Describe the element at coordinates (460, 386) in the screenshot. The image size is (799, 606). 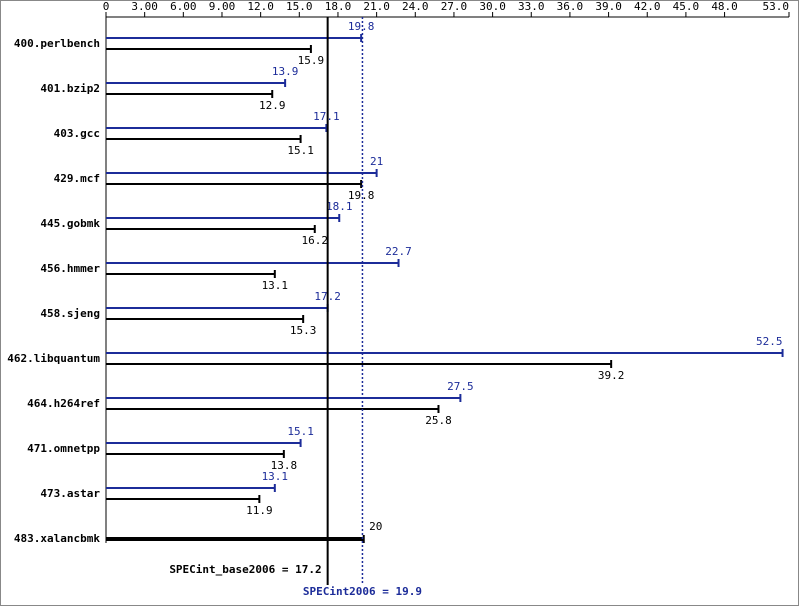
I see `value-label: 27.5` at that location.